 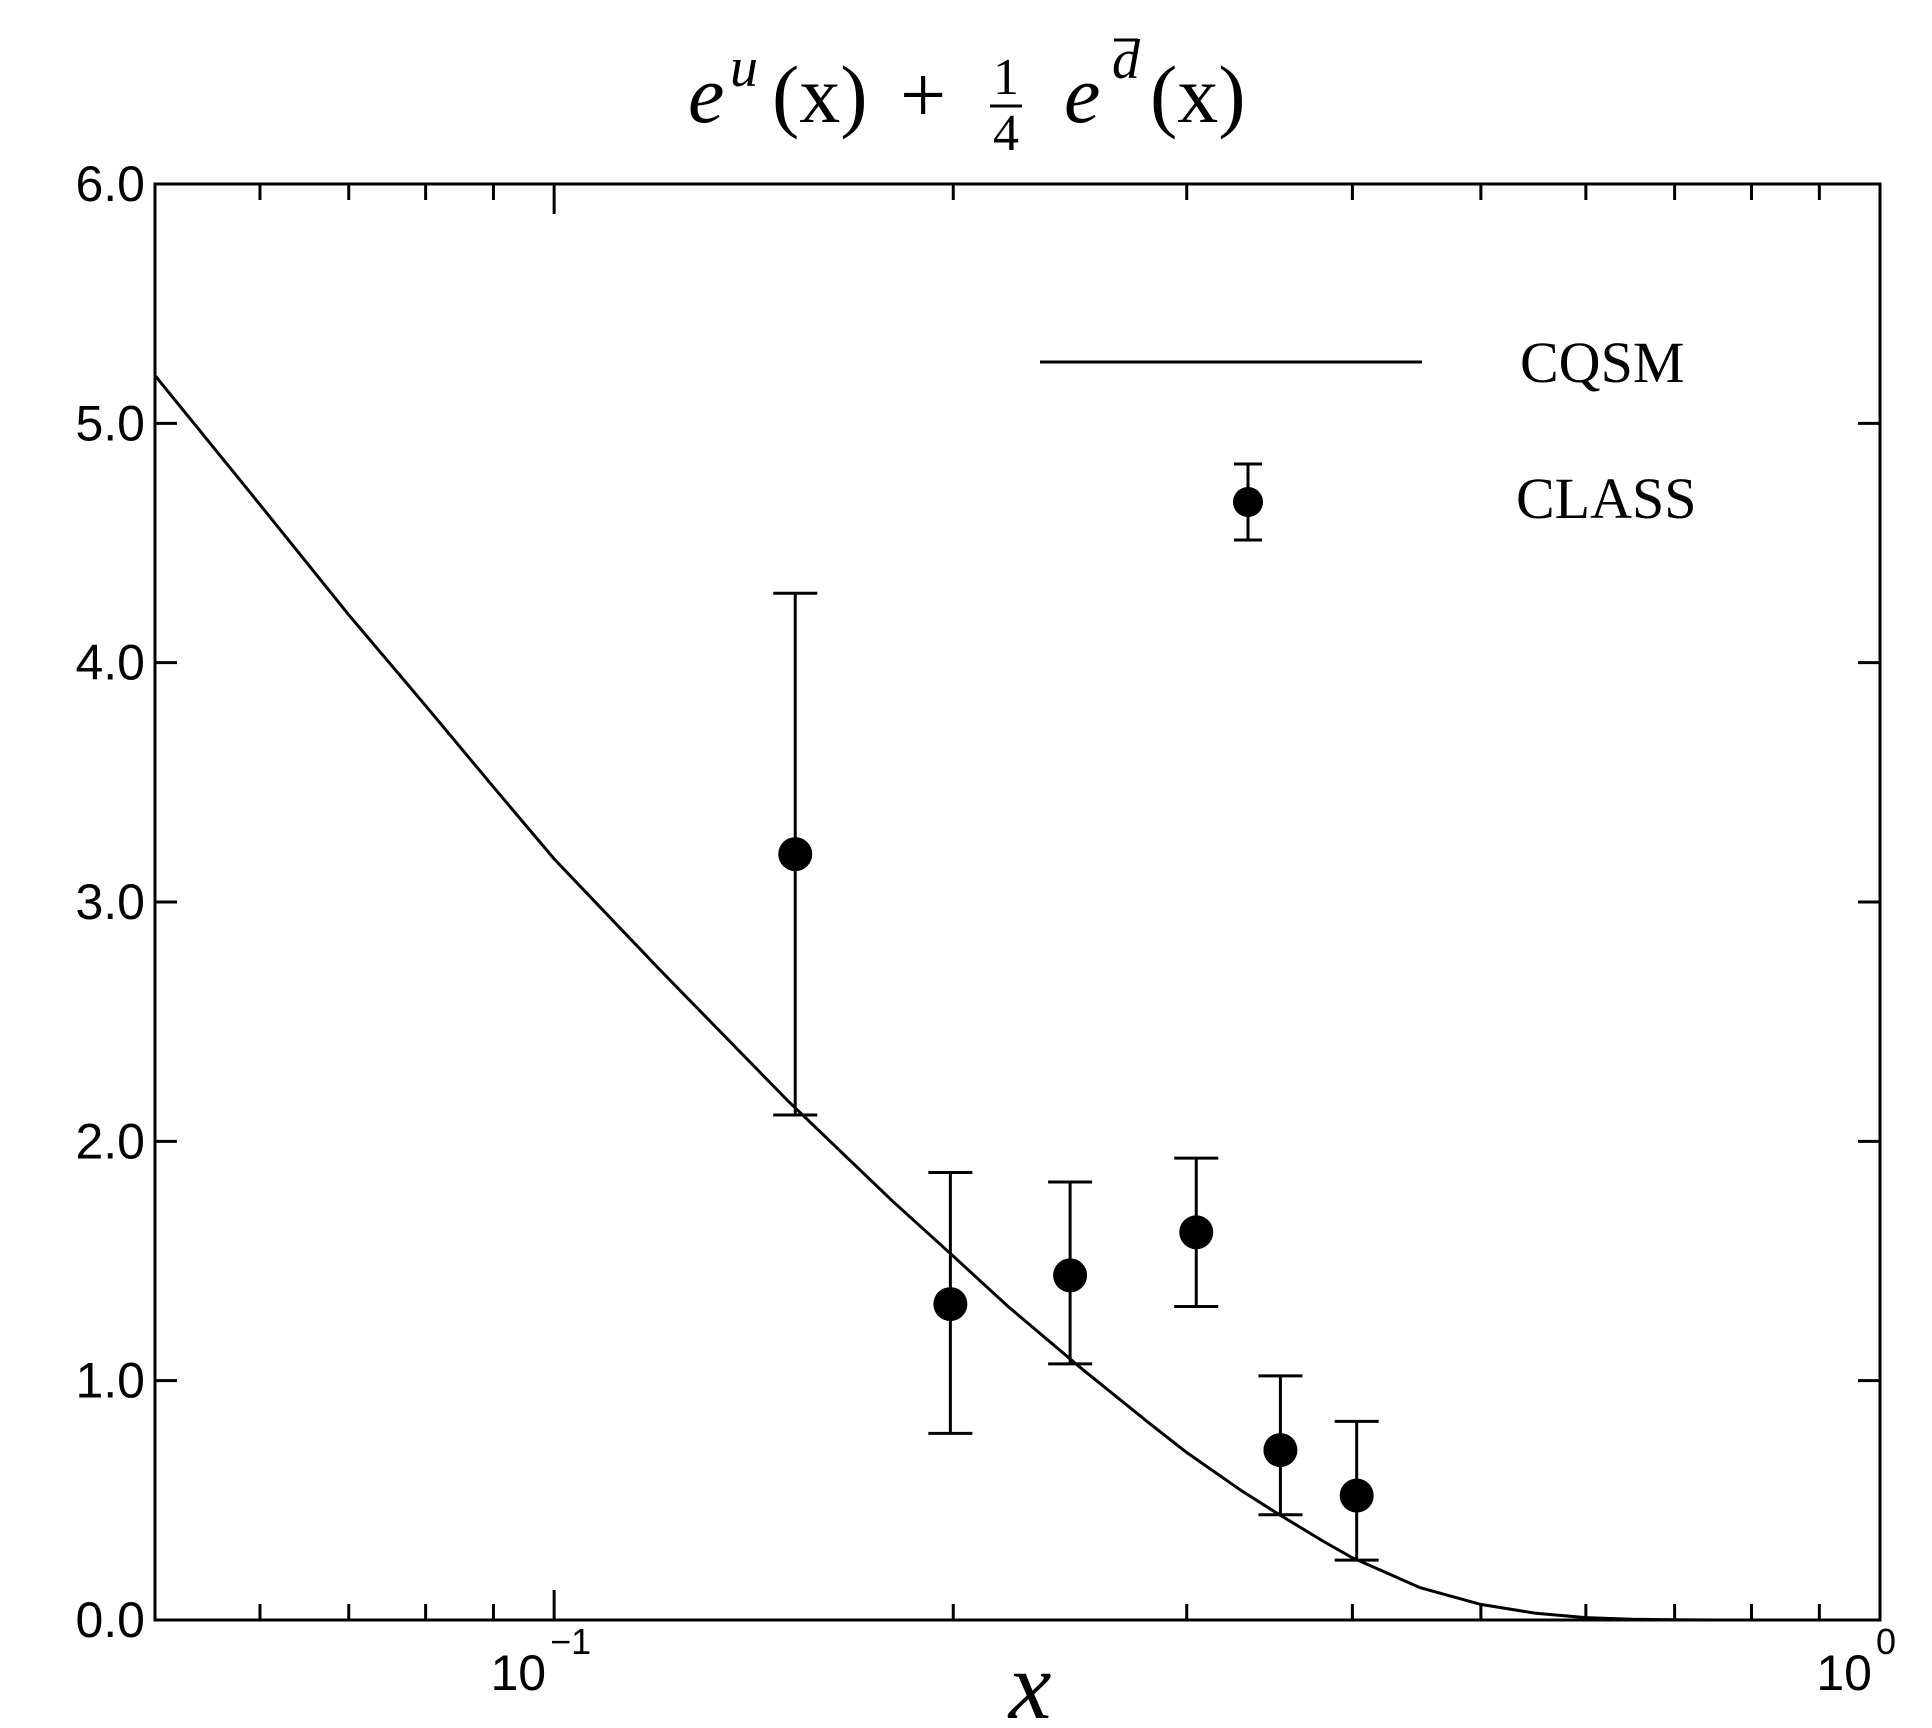 I want to click on title-frac-num: 1, so click(x=1006, y=77).